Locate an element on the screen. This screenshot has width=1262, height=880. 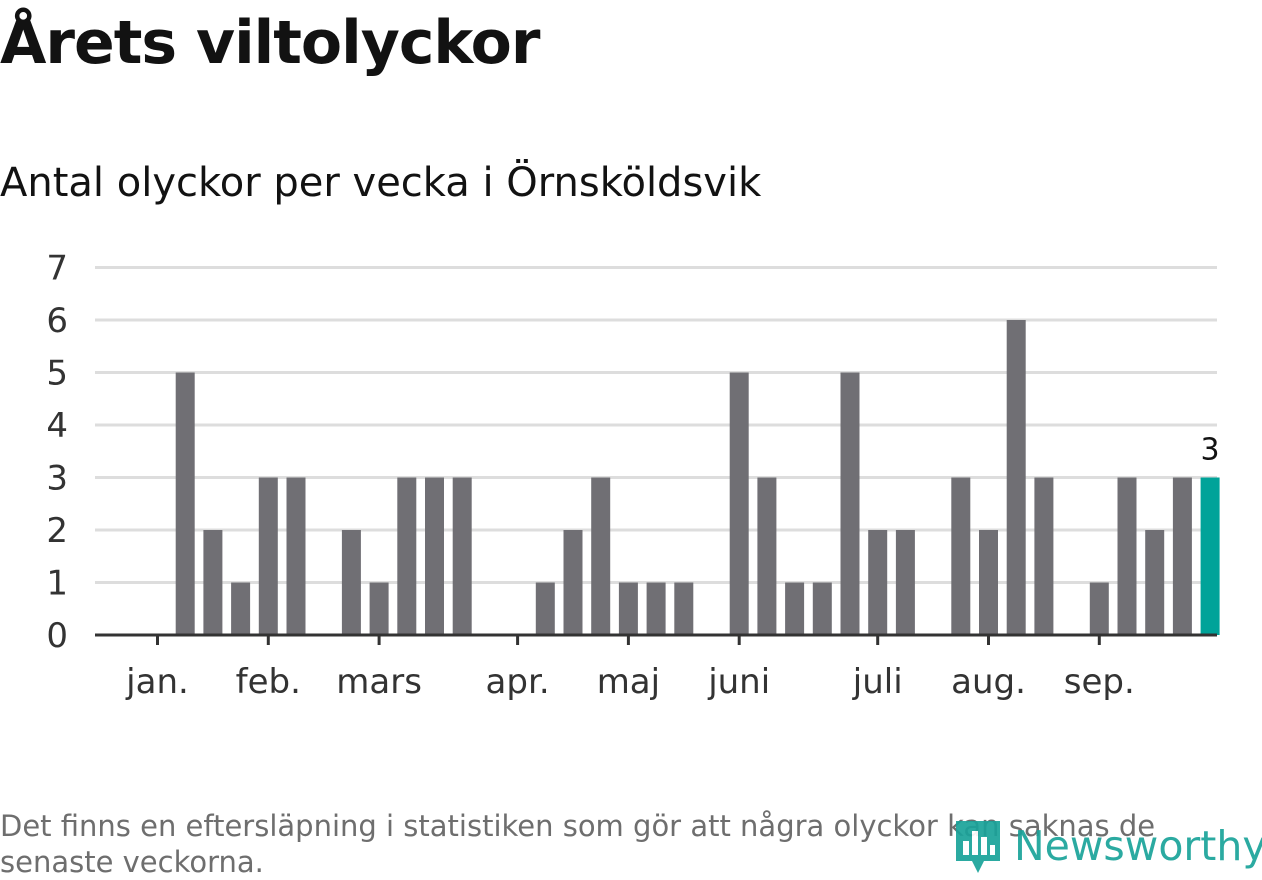
latest-value-label: 3 is located at coordinates (1210, 450).